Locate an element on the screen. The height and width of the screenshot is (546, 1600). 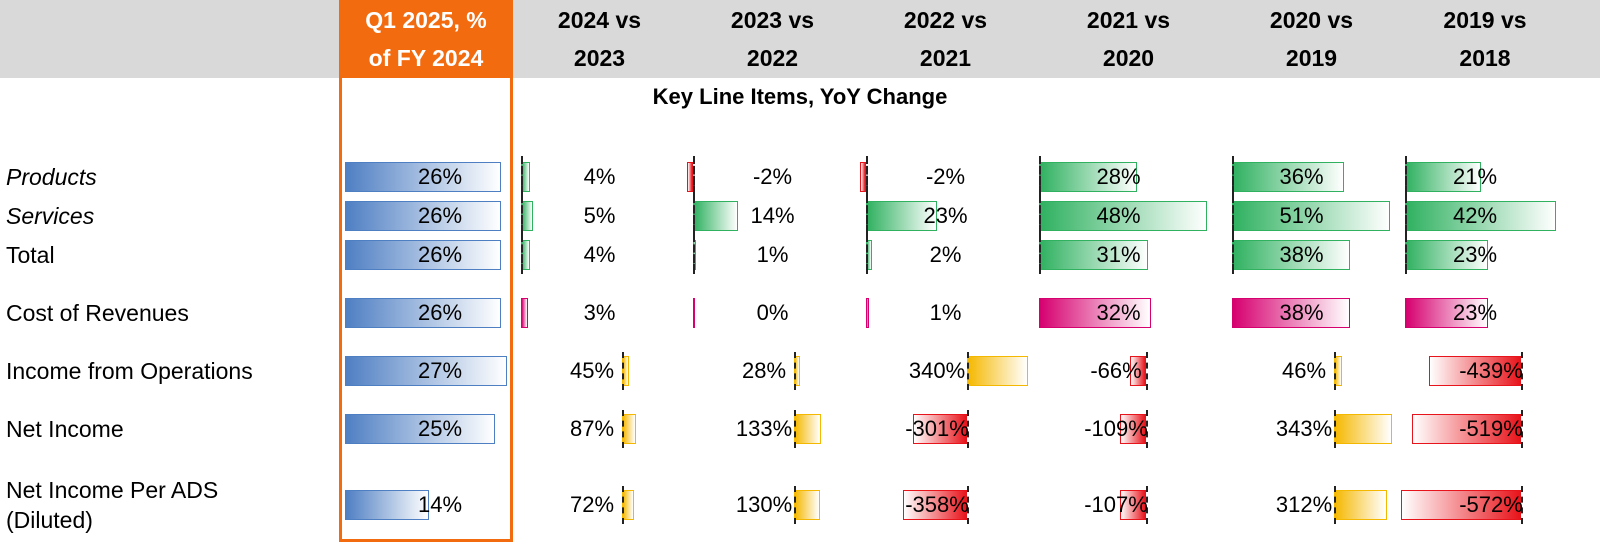
value-label: 21% is located at coordinates (1475, 176).